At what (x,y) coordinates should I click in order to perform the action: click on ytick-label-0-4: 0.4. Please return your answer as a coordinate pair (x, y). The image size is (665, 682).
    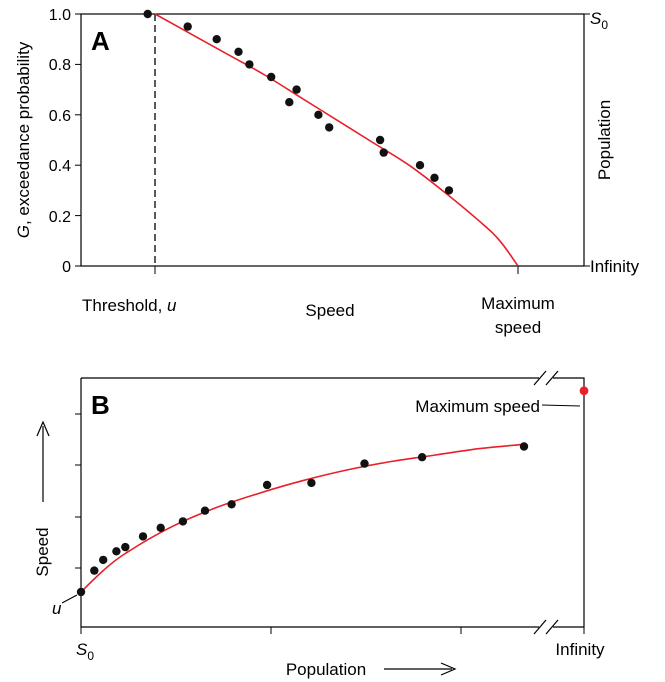
    Looking at the image, I should click on (60, 166).